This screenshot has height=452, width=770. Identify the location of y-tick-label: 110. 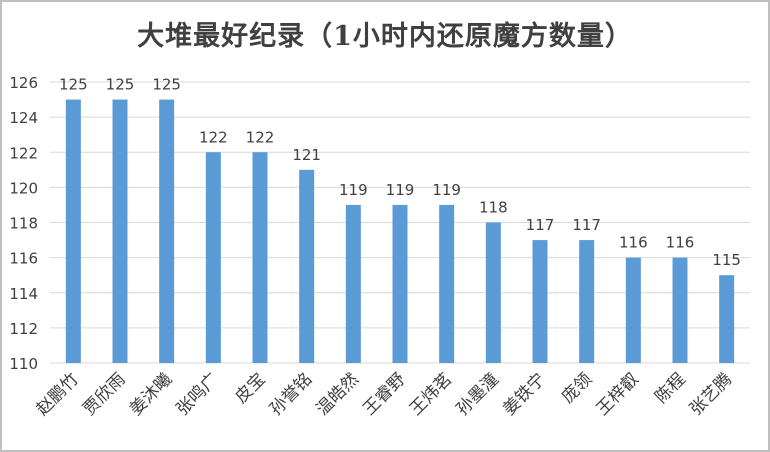
(23, 364).